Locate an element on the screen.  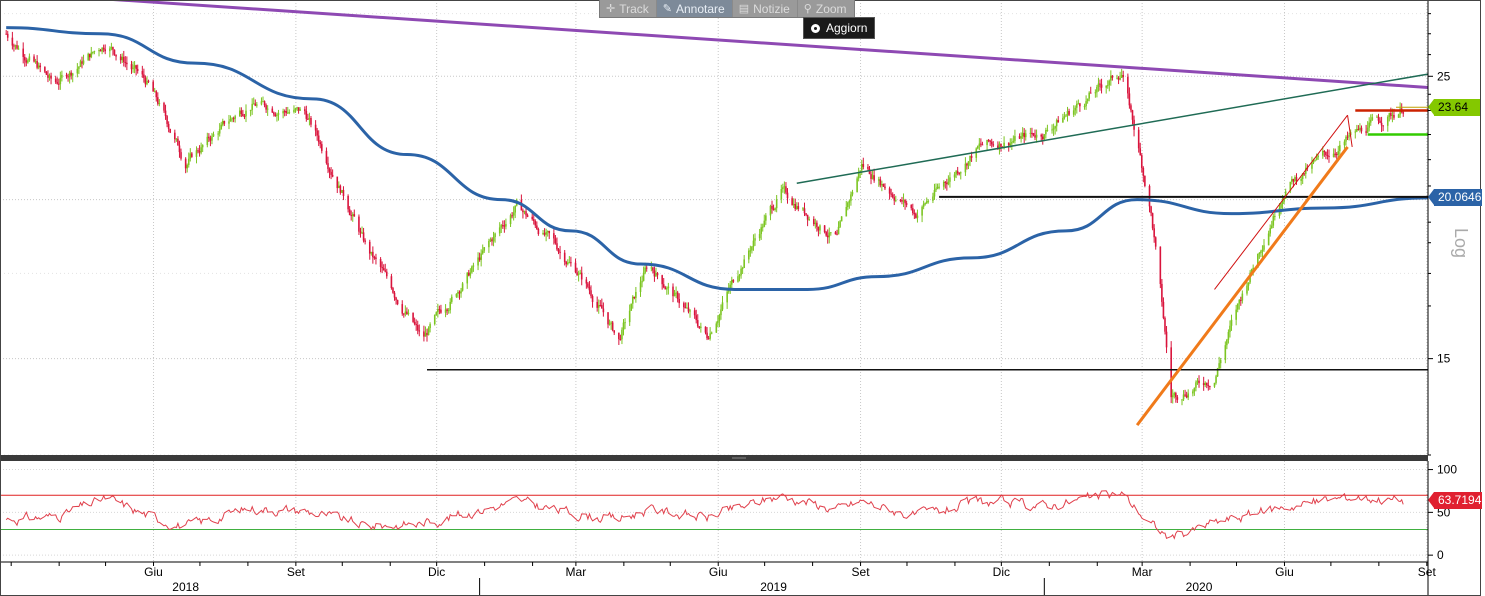
magnifier-icon: ⚲ is located at coordinates (807, 8).